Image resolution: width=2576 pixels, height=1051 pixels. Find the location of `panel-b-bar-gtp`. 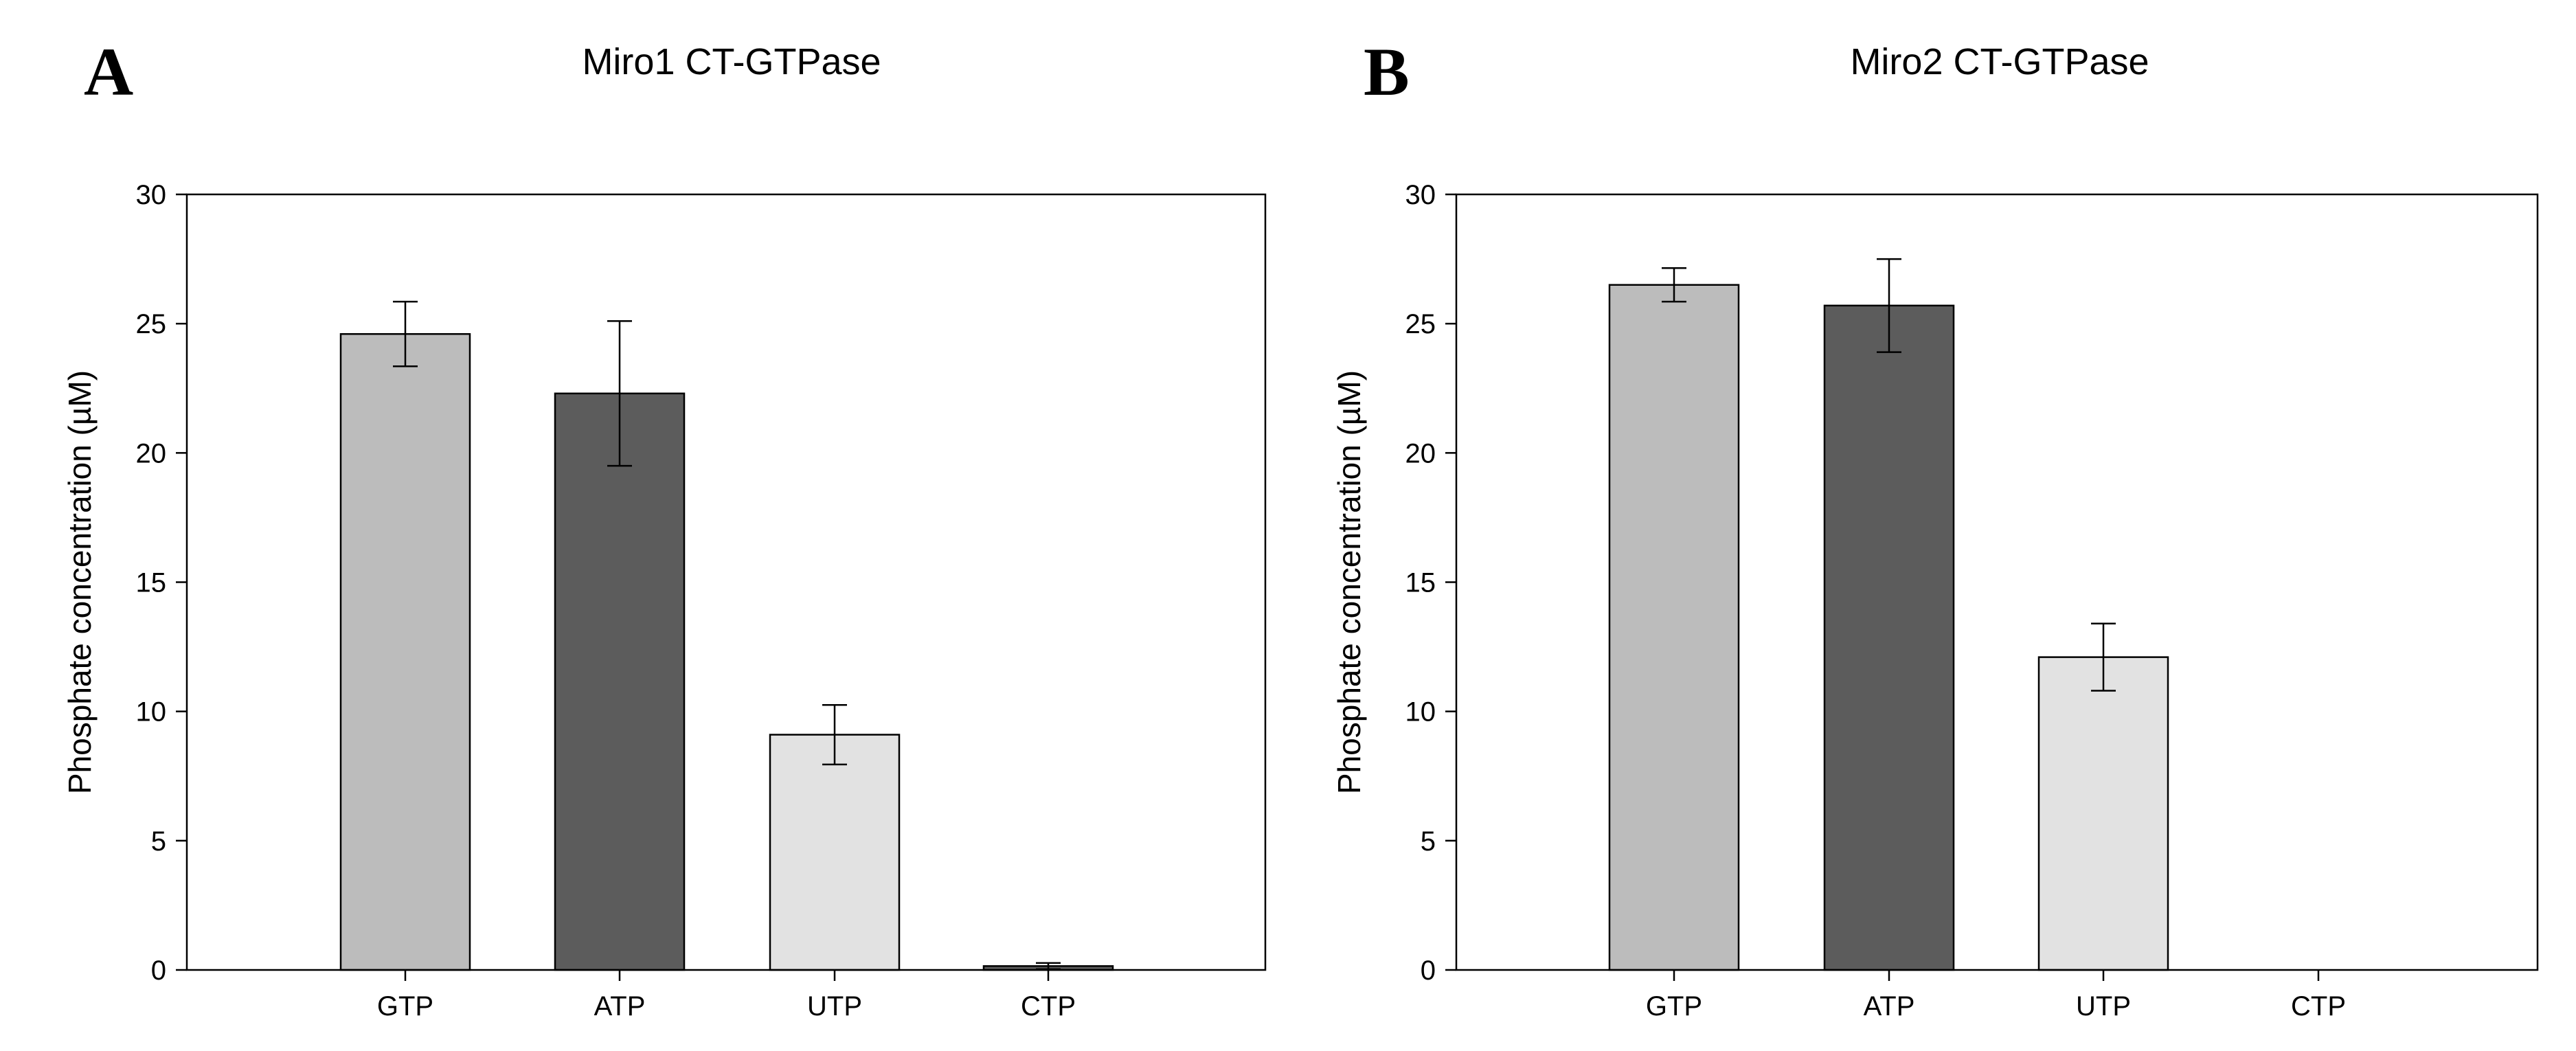

panel-b-bar-gtp is located at coordinates (1674, 627).